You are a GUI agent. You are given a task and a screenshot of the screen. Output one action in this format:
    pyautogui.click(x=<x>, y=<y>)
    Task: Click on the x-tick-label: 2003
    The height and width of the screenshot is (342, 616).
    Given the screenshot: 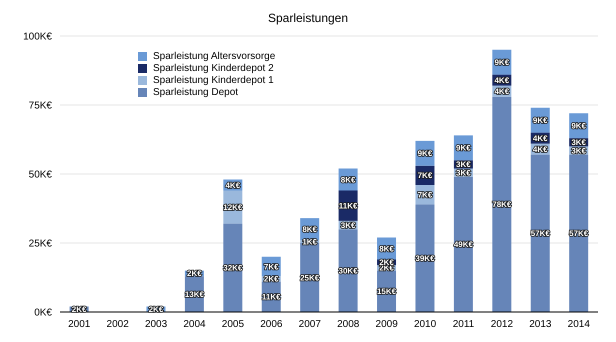 What is the action you would take?
    pyautogui.click(x=156, y=324)
    